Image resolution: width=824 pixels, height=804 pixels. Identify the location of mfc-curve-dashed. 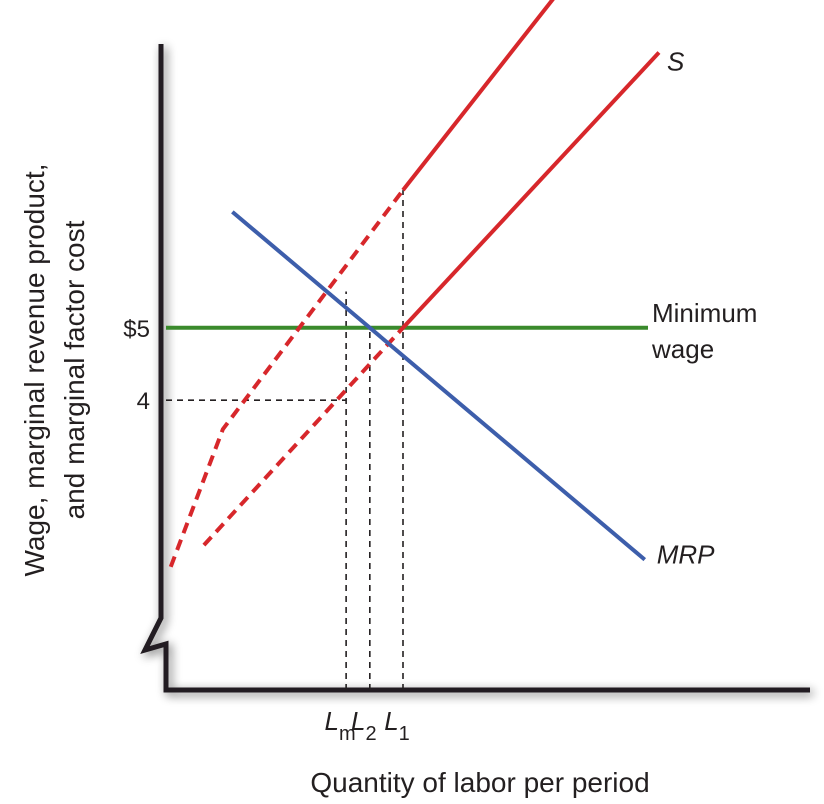
(286, 378).